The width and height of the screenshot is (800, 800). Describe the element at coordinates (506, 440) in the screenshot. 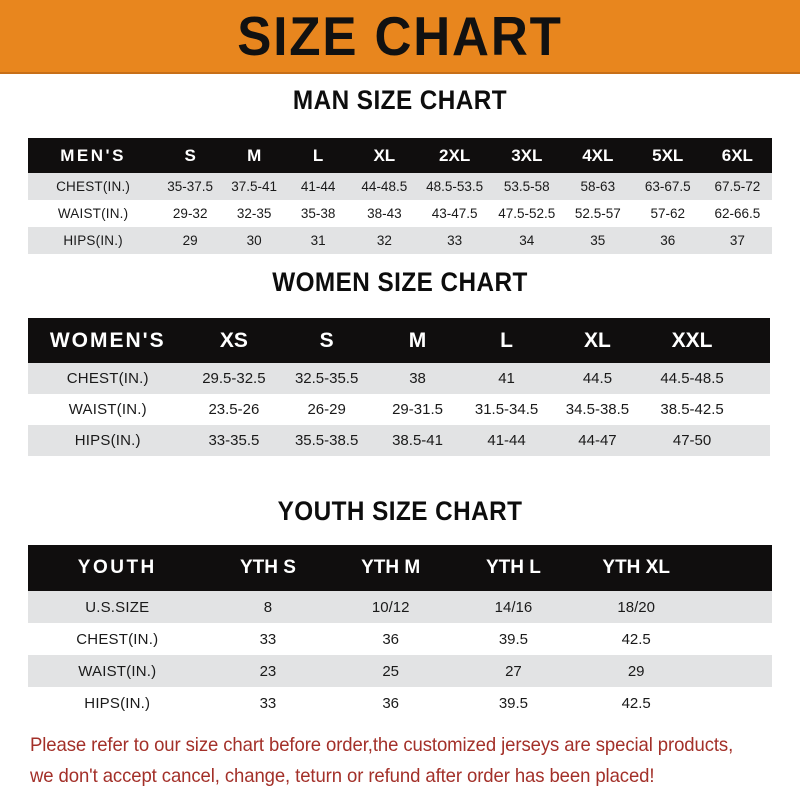

I see `women-hips-l: 41-44` at that location.